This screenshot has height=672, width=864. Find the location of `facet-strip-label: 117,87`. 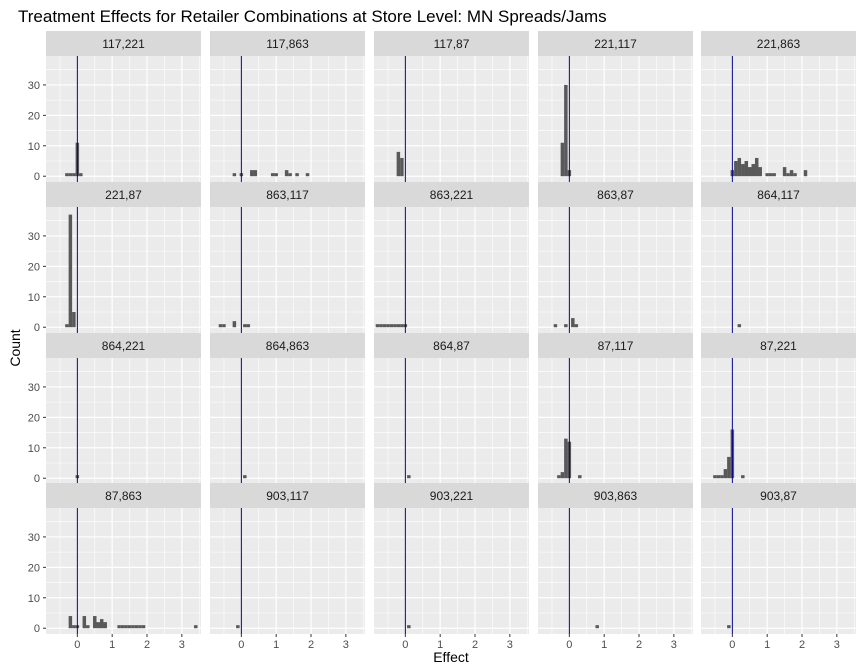

facet-strip-label: 117,87 is located at coordinates (452, 44).